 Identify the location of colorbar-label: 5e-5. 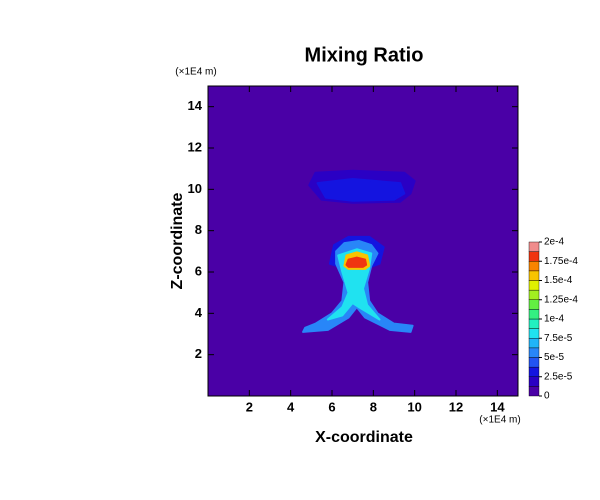
(554, 357).